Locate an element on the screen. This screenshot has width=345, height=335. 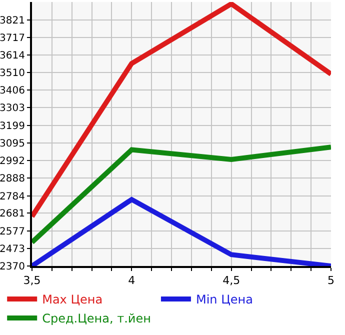
y-tick-label: 2992 is located at coordinates (12, 161).